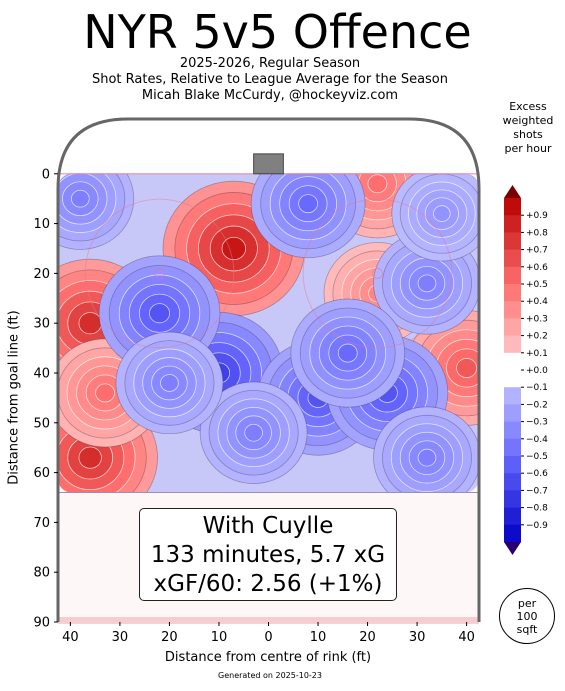 The image size is (565, 691). I want to click on colorbar-label-11: −0.2, so click(537, 405).